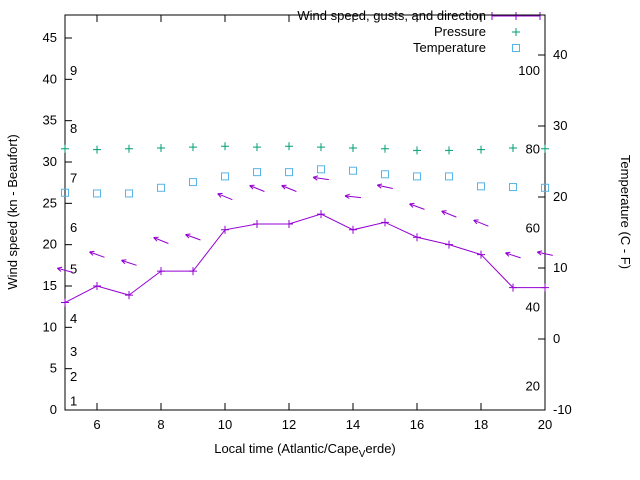 The height and width of the screenshot is (480, 640). What do you see at coordinates (53, 409) in the screenshot?
I see `y-left-tick-label: 0` at bounding box center [53, 409].